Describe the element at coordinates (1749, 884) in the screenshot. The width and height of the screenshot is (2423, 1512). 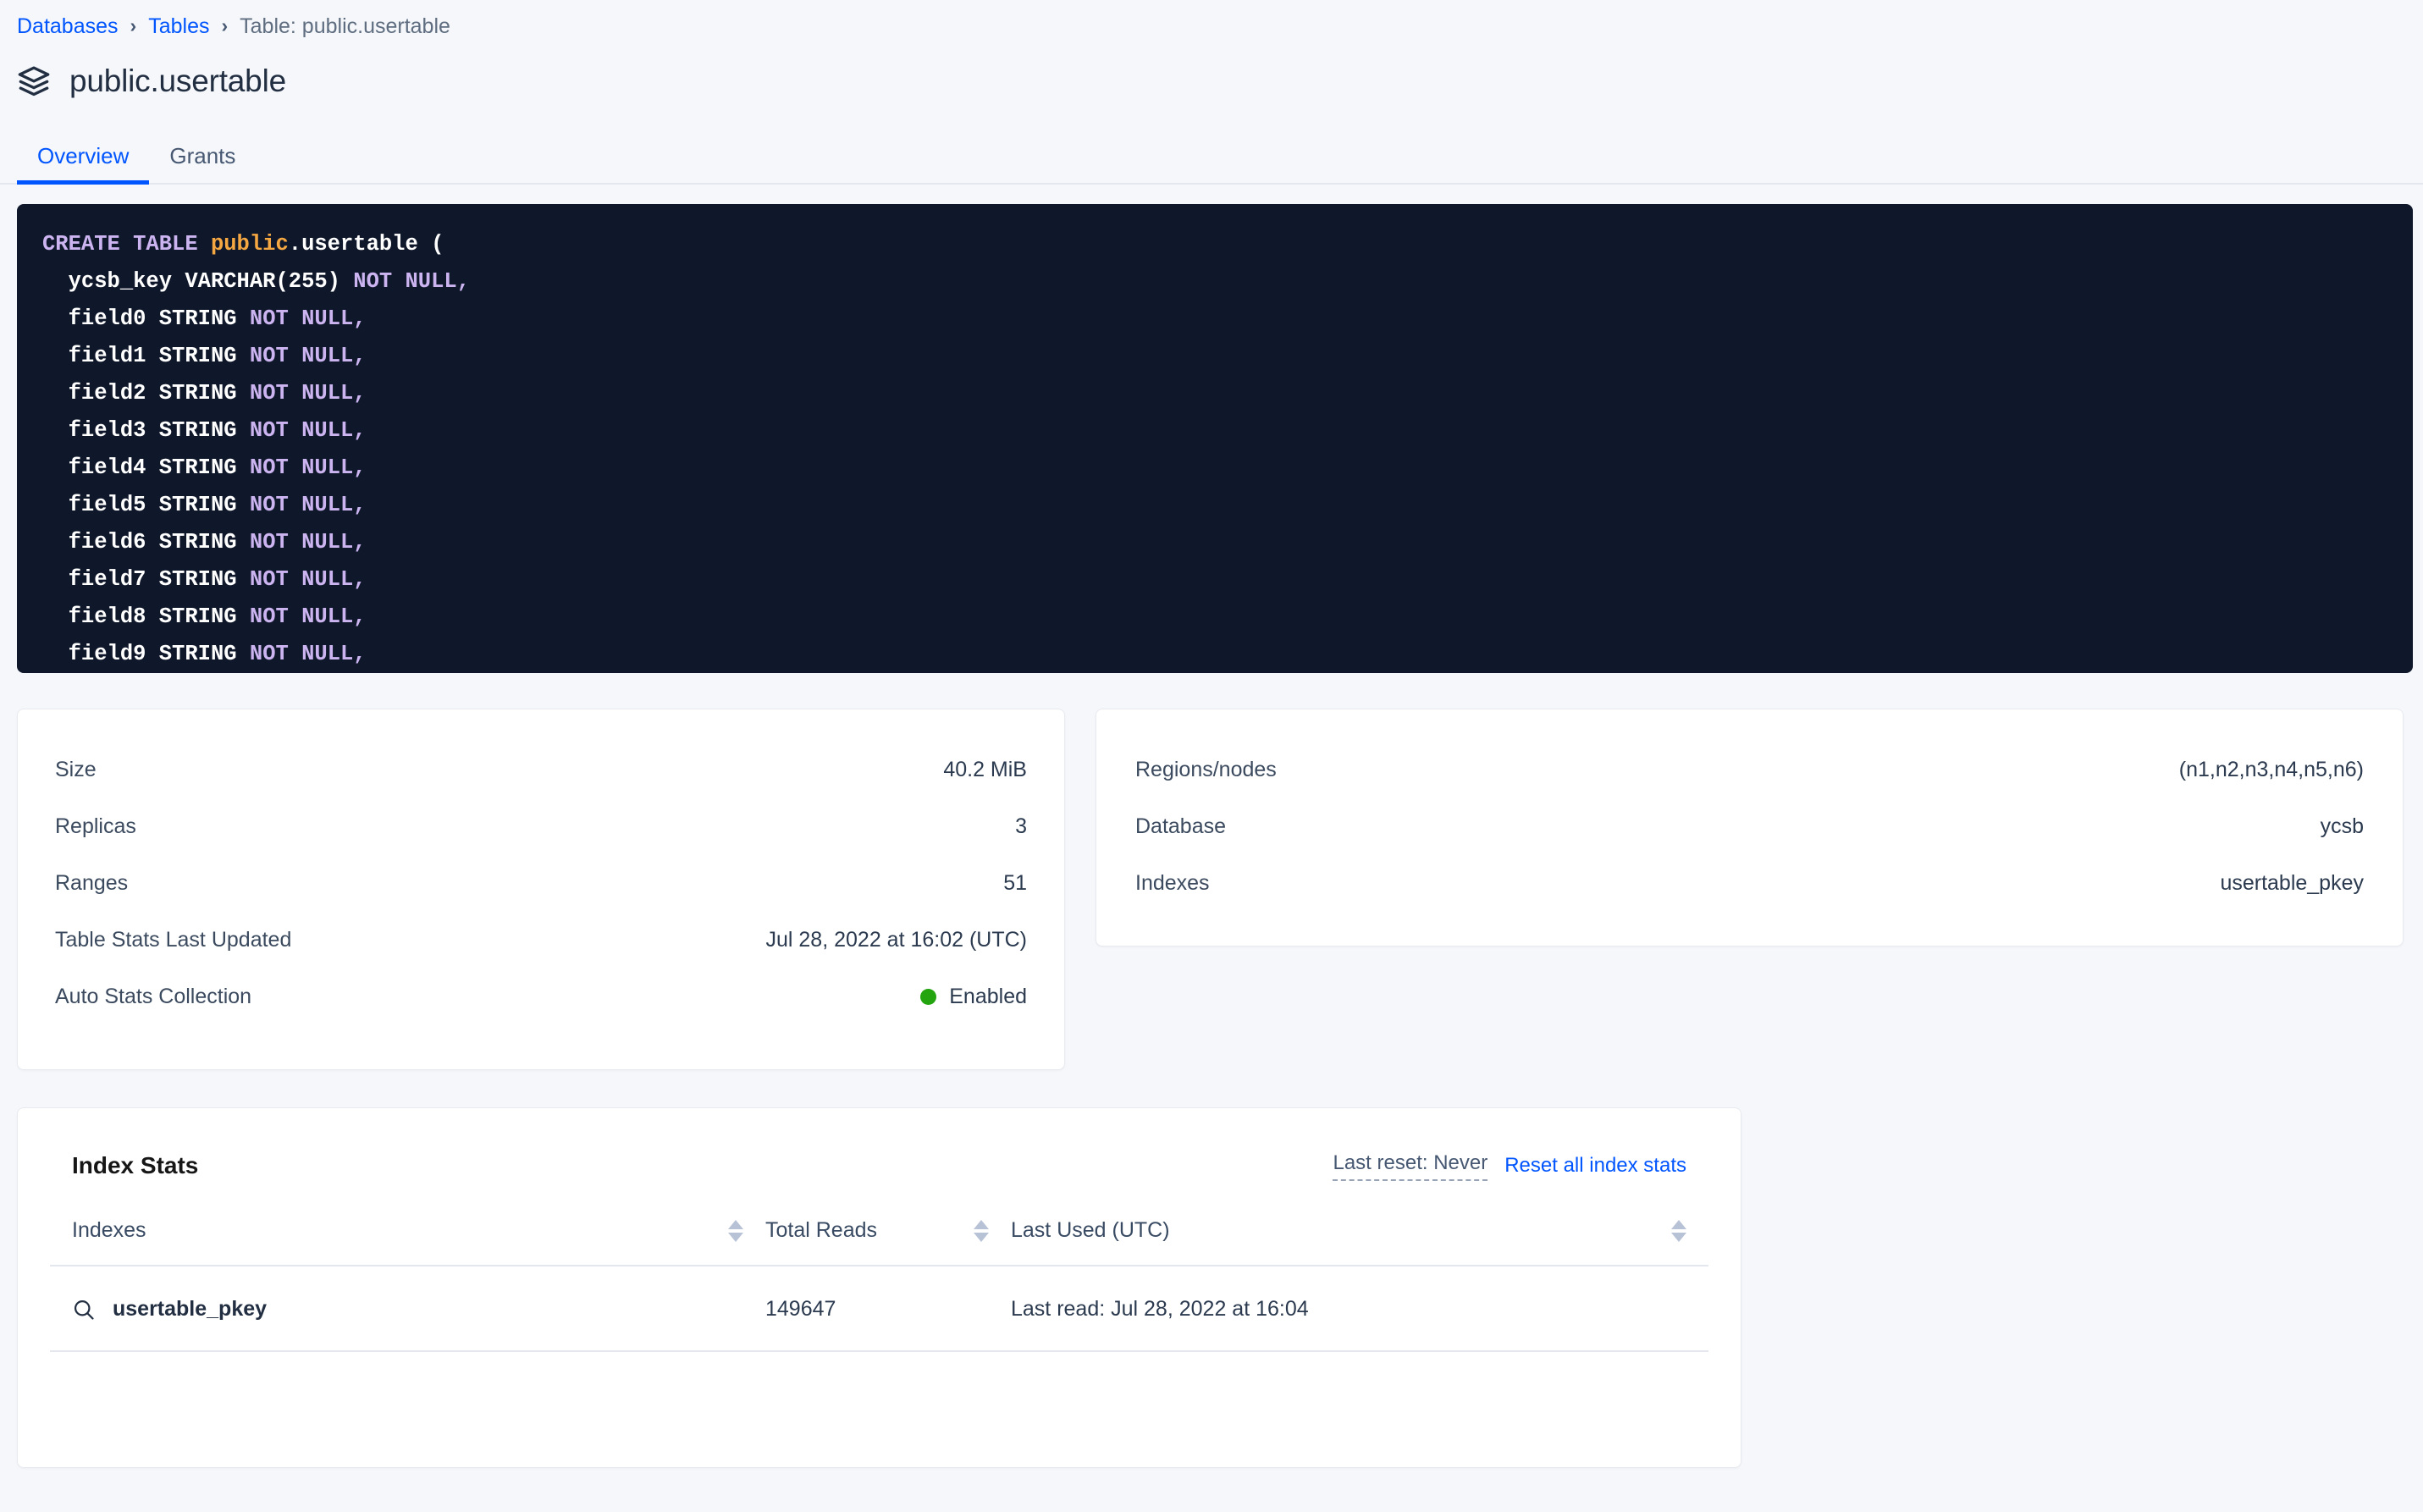
I see `stat-row-indexes: Indexes usertable_pkey` at that location.